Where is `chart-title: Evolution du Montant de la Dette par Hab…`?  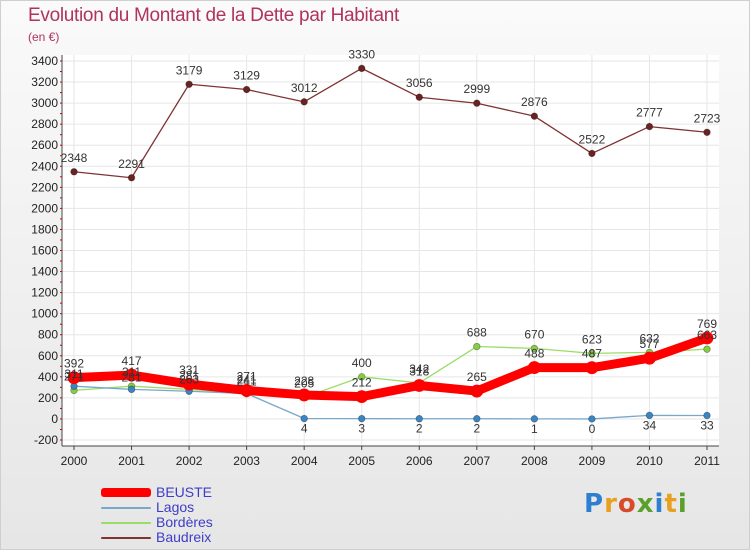
chart-title: Evolution du Montant de la Dette par Hab… is located at coordinates (213, 15).